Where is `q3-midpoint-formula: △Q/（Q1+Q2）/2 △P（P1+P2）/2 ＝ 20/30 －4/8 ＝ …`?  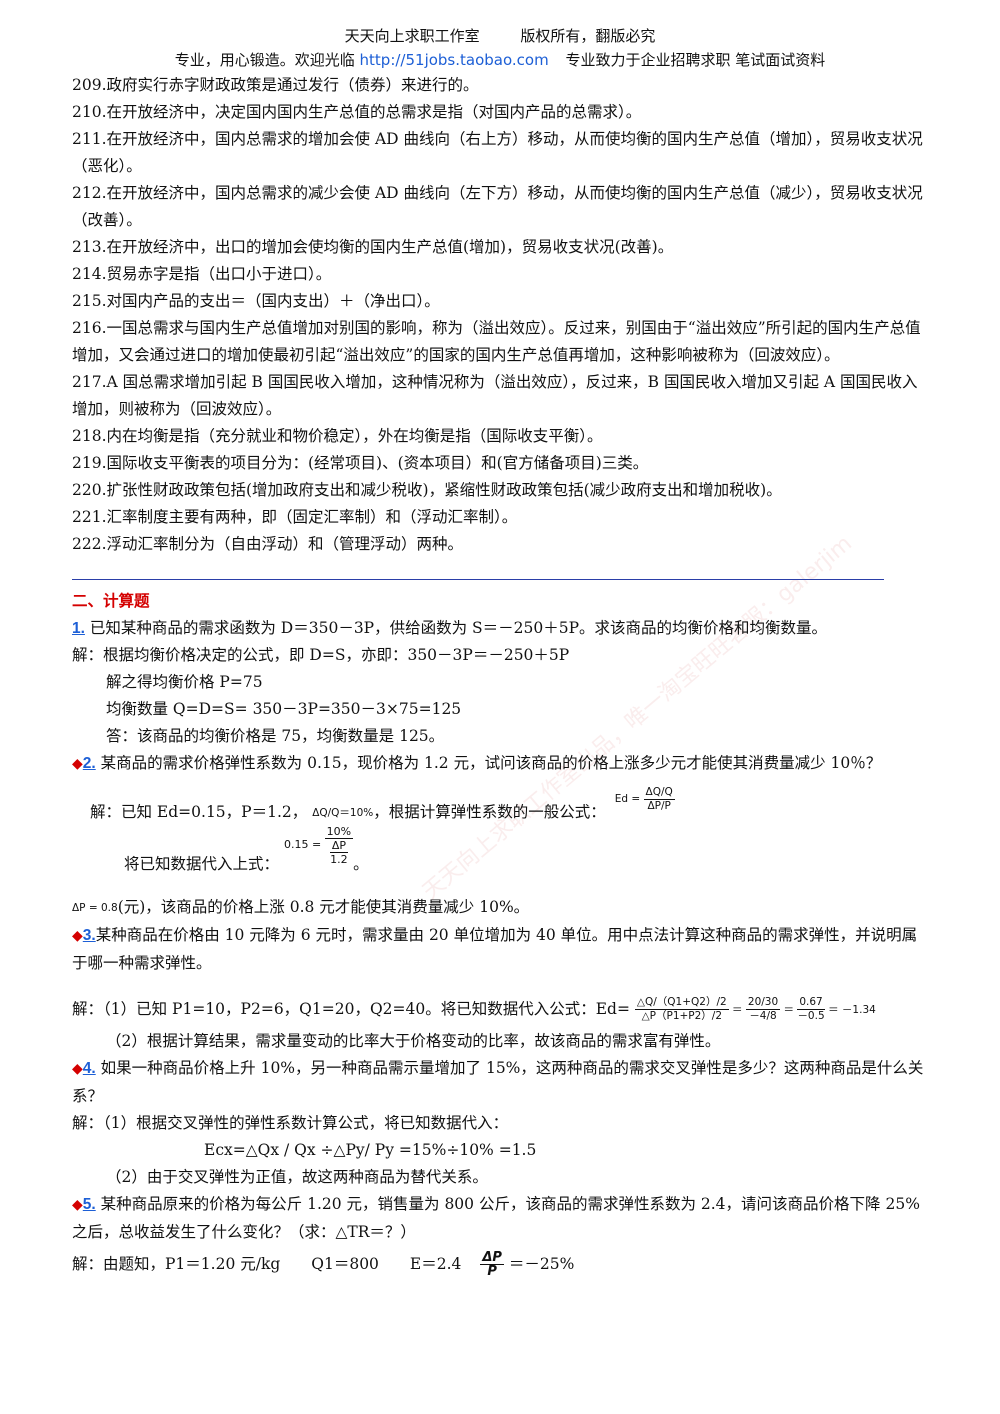
q3-midpoint-formula: △Q/（Q1+Q2）/2 △P（P1+P2）/2 ＝ 20/30 －4/8 ＝ … is located at coordinates (755, 1009).